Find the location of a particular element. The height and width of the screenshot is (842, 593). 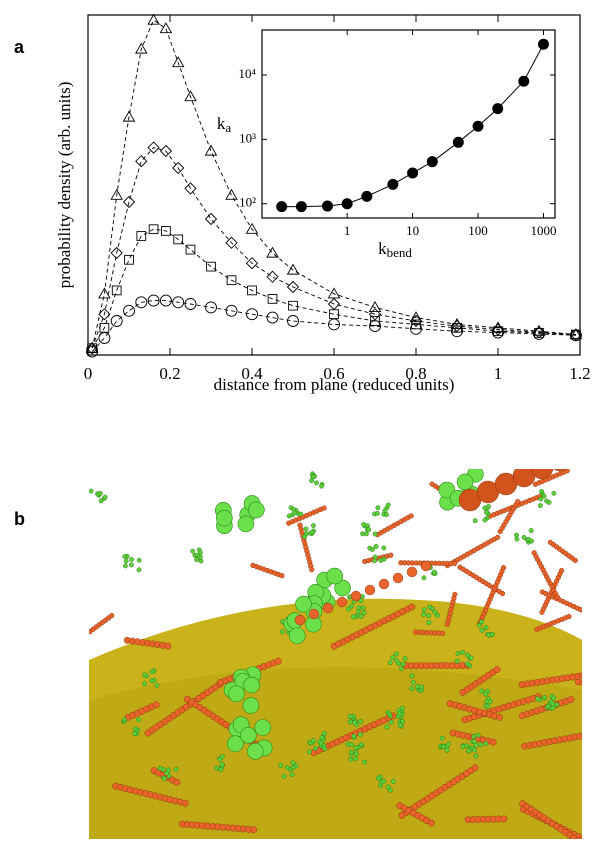

y-tick-label: 10² is located at coordinates (247, 202).